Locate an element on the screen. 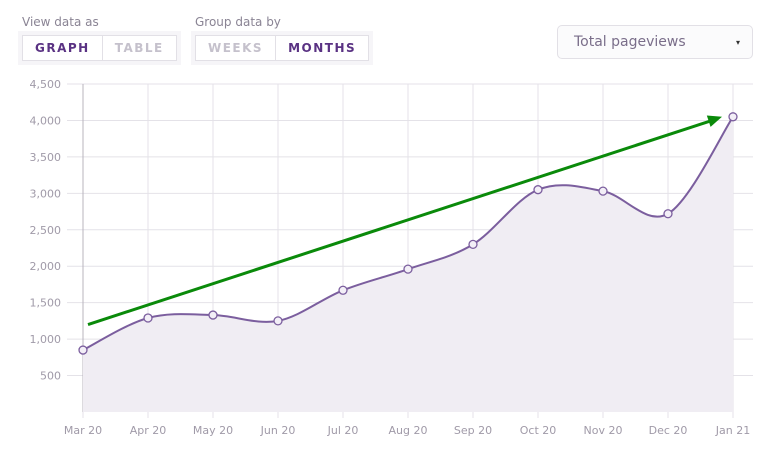  y-tick-label: 3,500 is located at coordinates (46, 157).